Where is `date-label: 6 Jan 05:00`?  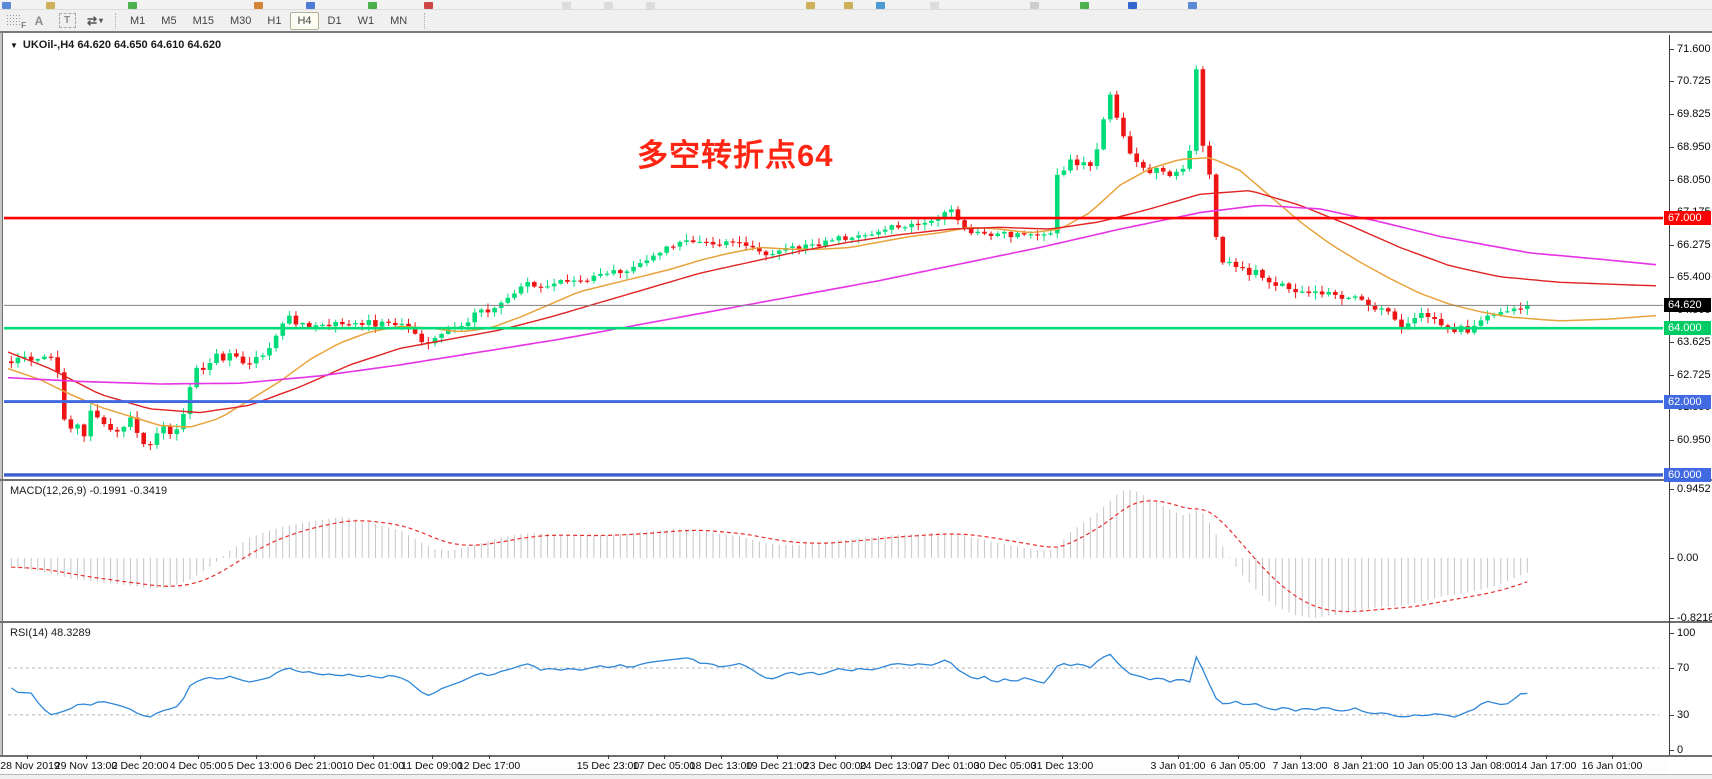 date-label: 6 Jan 05:00 is located at coordinates (1238, 766).